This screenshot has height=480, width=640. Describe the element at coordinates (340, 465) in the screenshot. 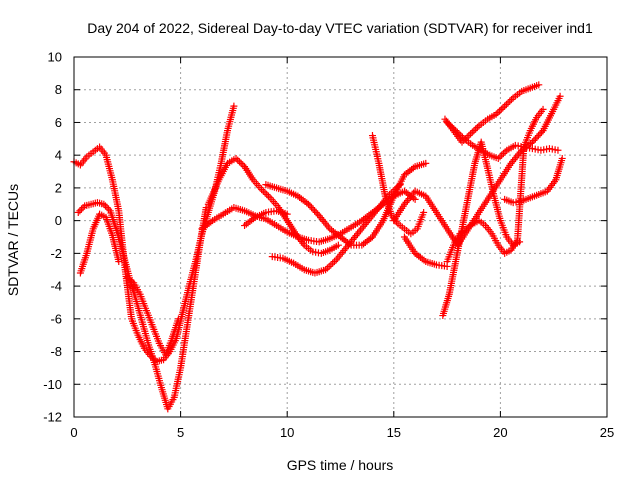

I see `x-axis-label: GPS time / hours` at that location.